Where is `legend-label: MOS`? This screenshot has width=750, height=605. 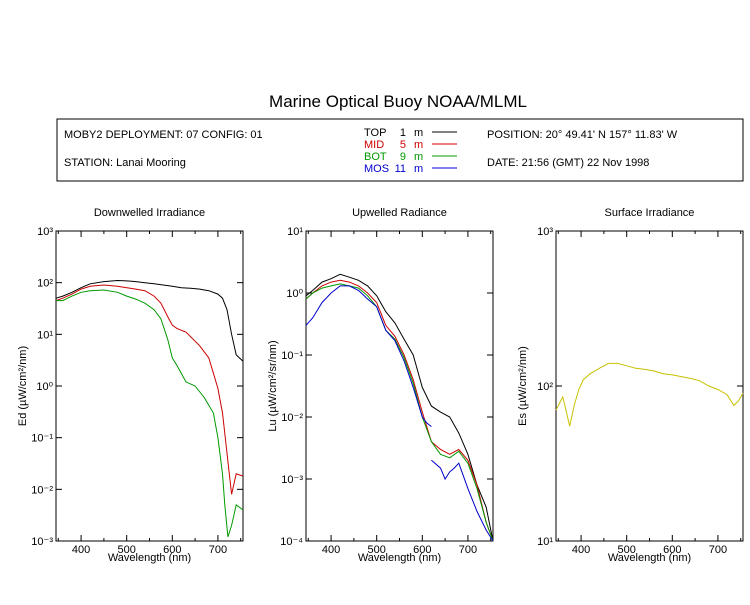
legend-label: MOS is located at coordinates (376, 169).